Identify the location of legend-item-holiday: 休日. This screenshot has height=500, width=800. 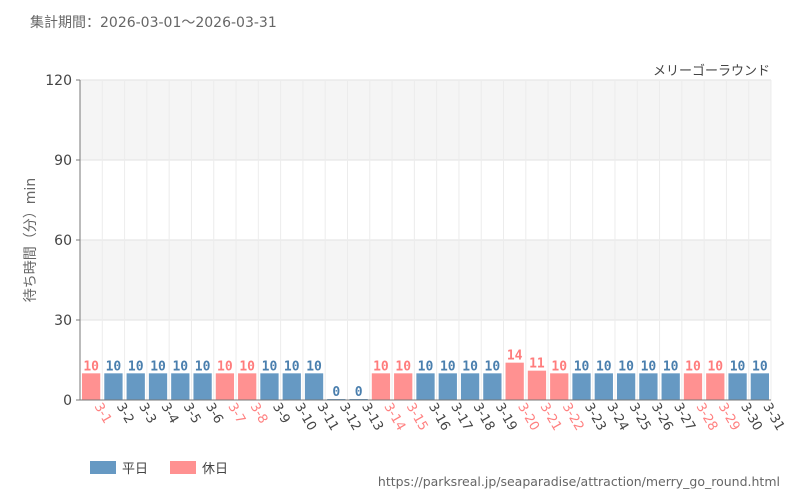
(199, 467).